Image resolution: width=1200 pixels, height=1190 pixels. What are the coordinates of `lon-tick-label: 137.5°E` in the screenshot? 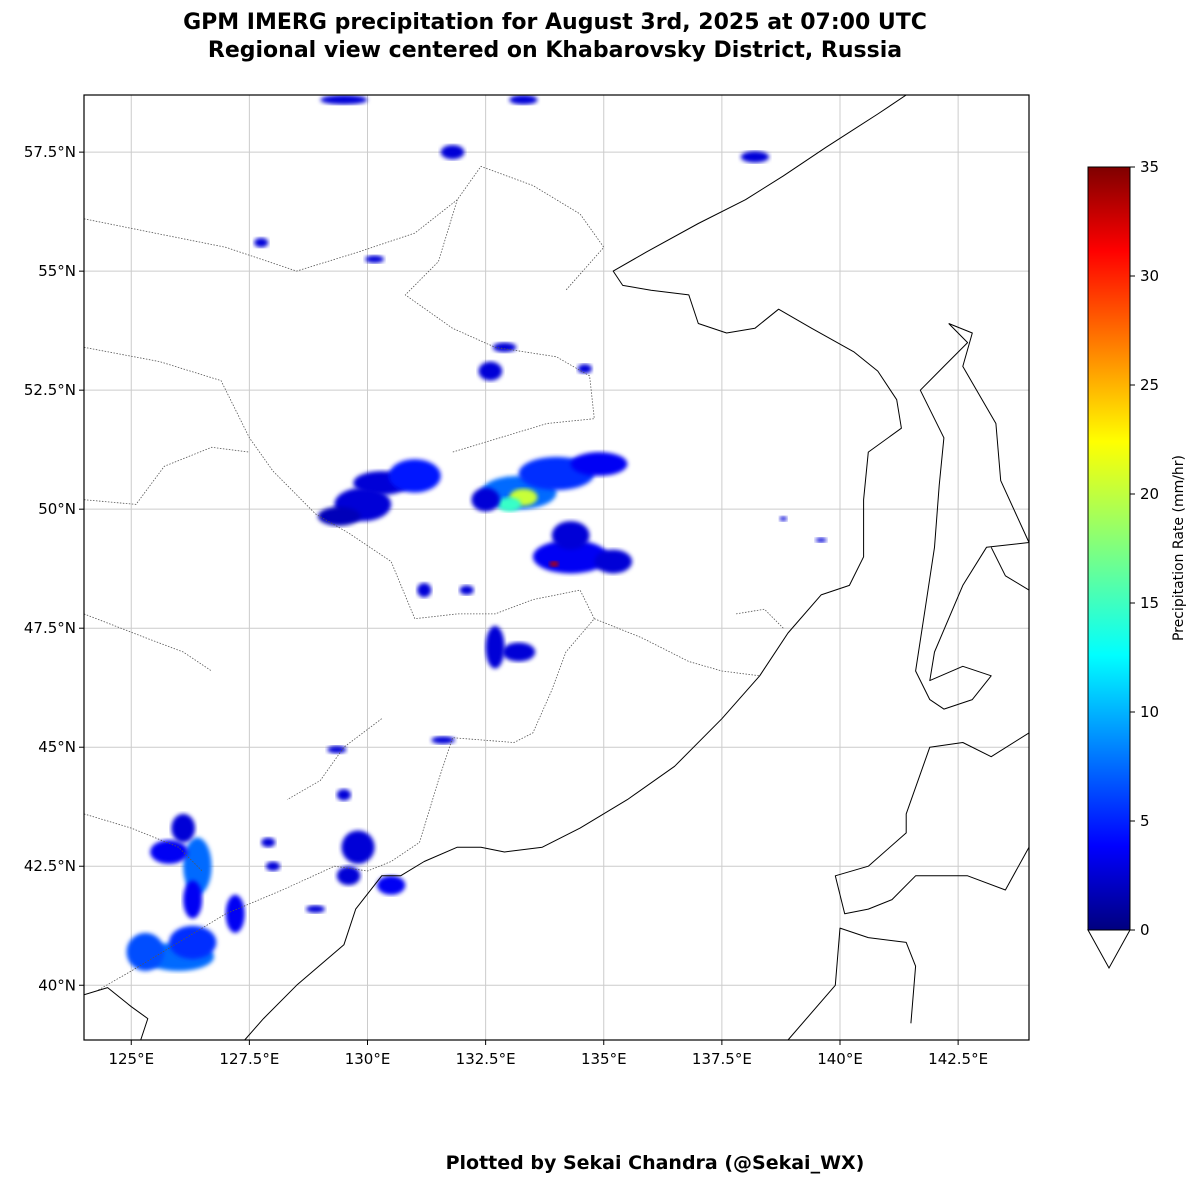 It's located at (722, 1059).